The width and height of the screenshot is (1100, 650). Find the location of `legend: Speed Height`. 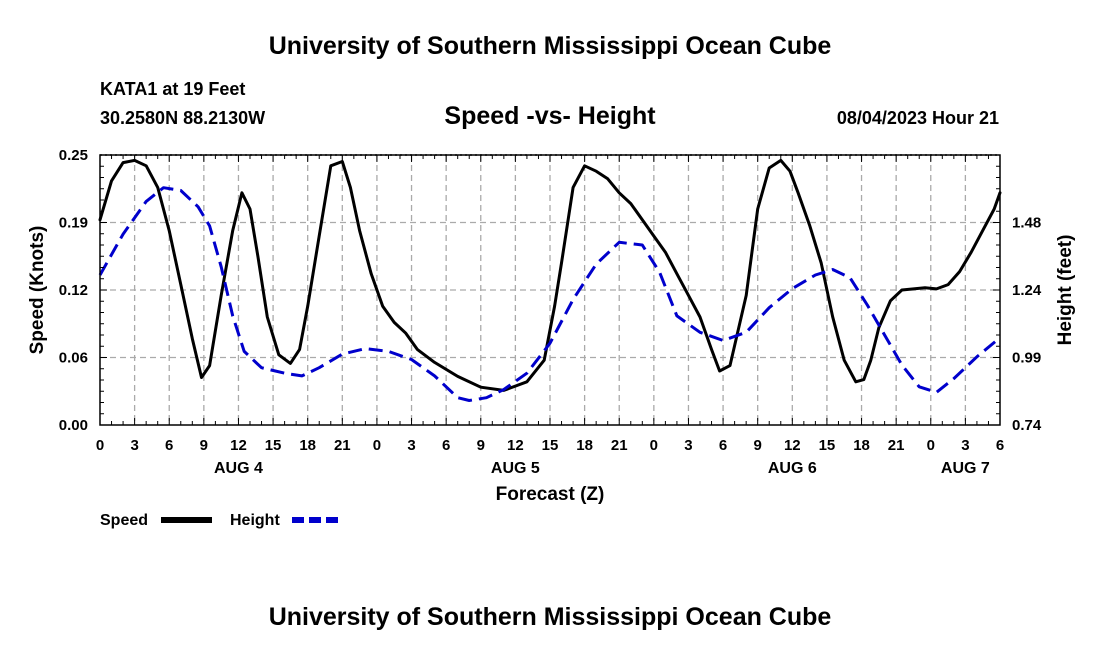

legend: Speed Height is located at coordinates (221, 520).